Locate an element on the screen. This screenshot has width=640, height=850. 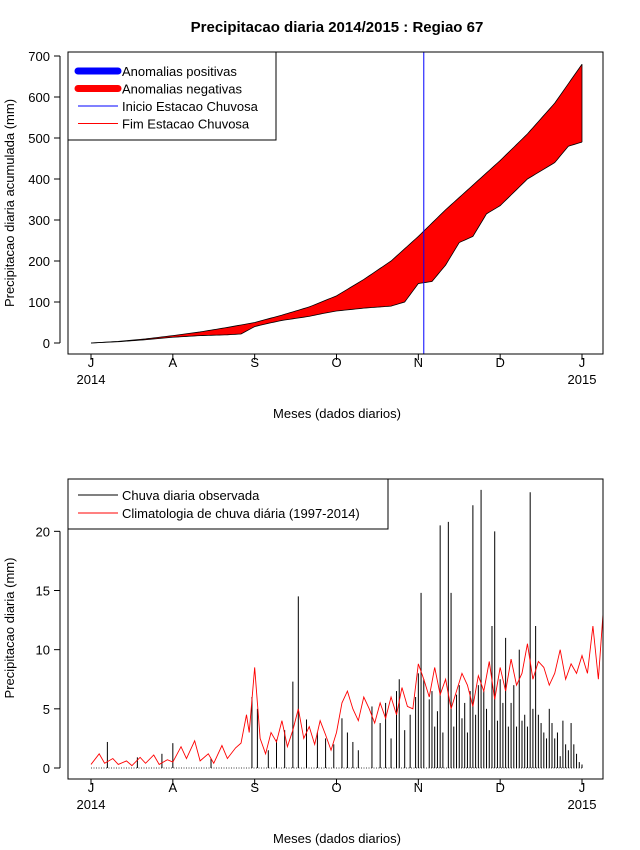
bottom-chart-x-label: Meses (dados diarios) is located at coordinates (337, 838).